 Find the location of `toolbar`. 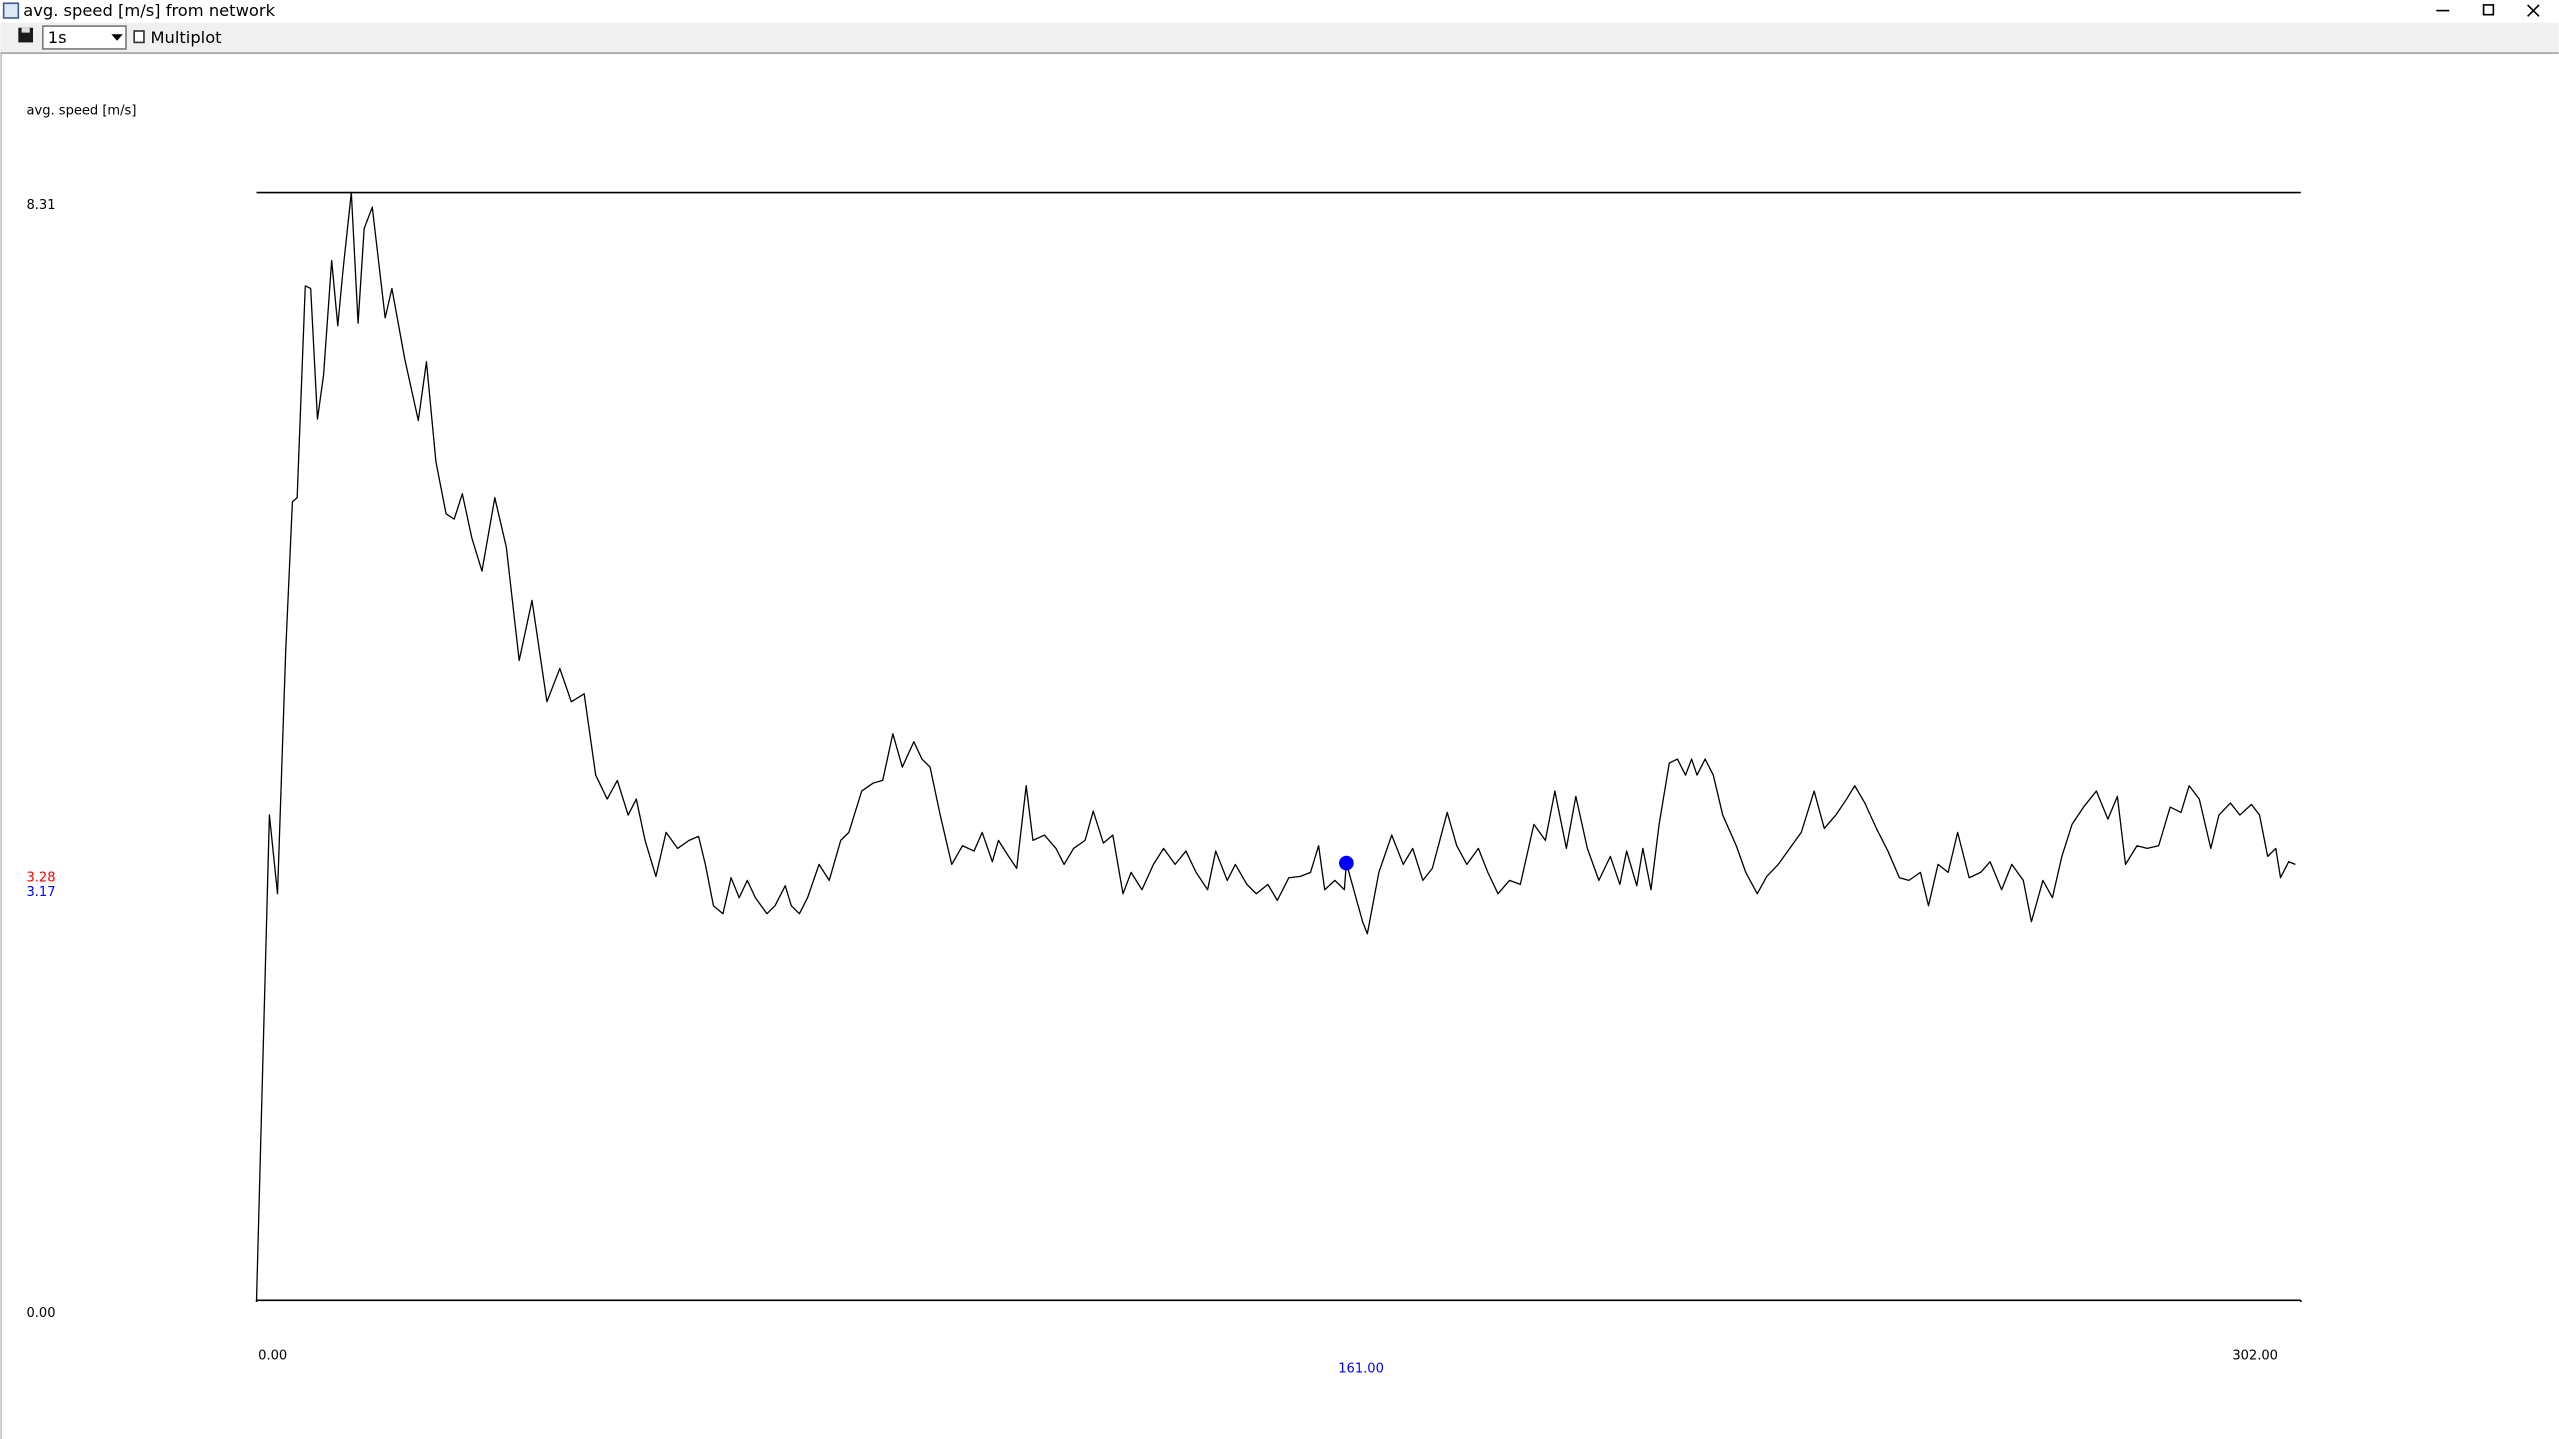

toolbar is located at coordinates (1279, 37).